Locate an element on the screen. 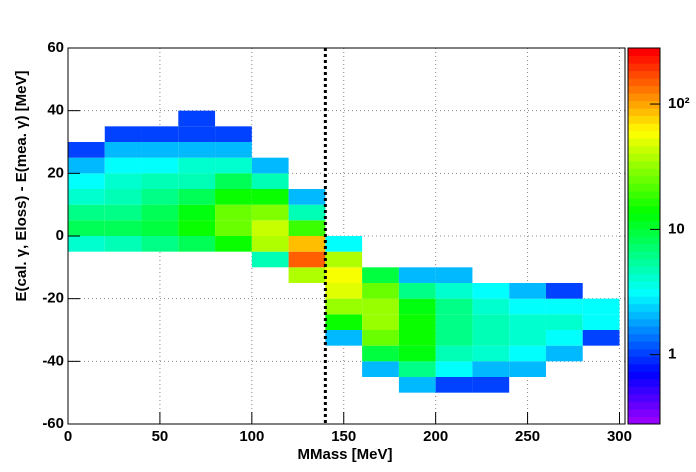 This screenshot has width=696, height=472. x-tick-label: 250 is located at coordinates (527, 436).